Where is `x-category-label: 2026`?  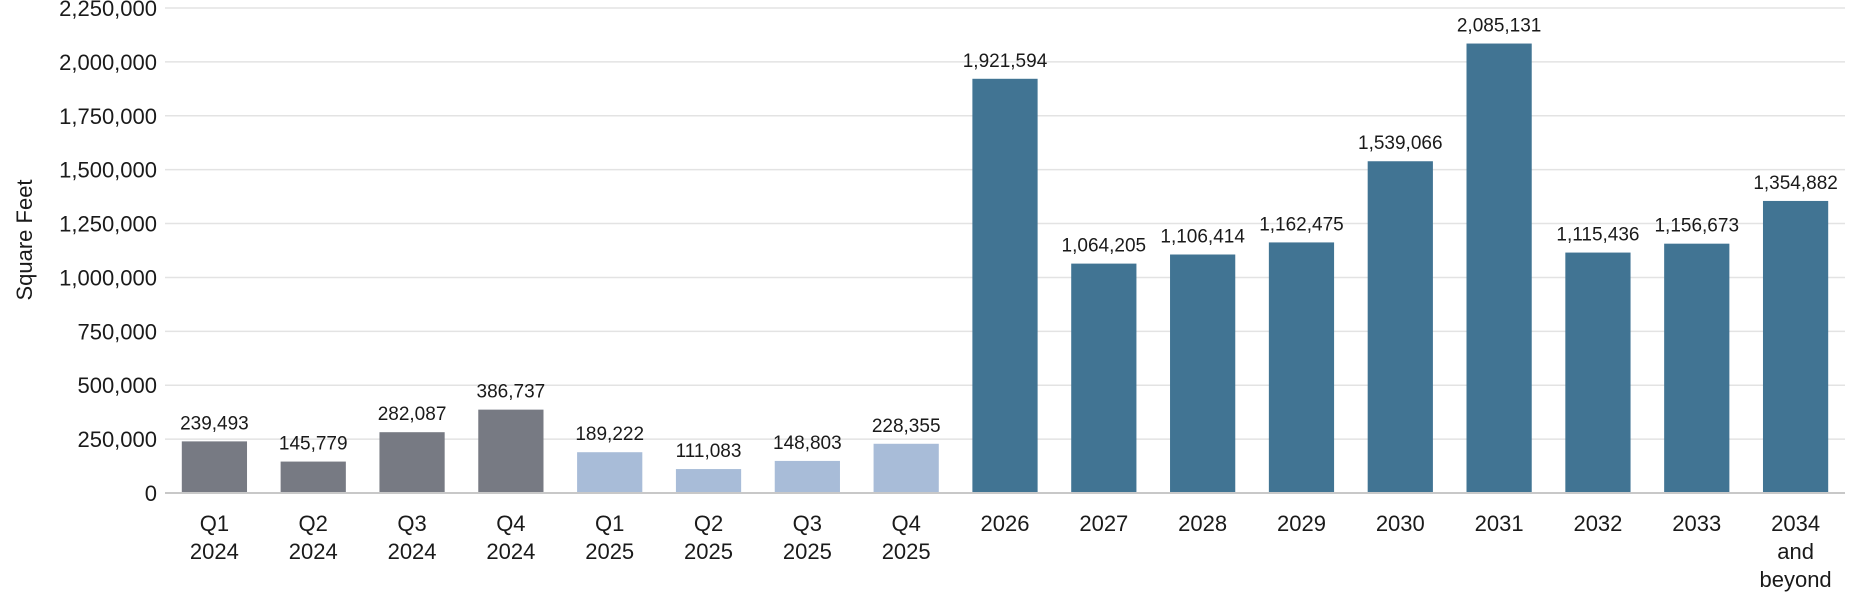 x-category-label: 2026 is located at coordinates (1005, 523).